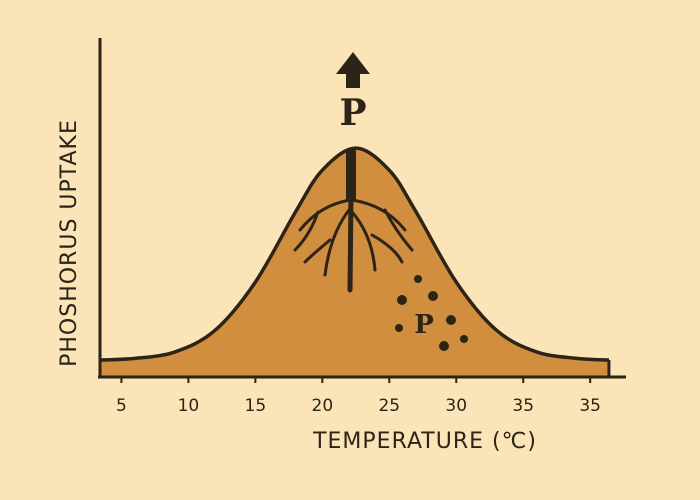 The width and height of the screenshot is (700, 500). Describe the element at coordinates (424, 441) in the screenshot. I see `x-axis-title: TEMPERATURE (℃)` at that location.